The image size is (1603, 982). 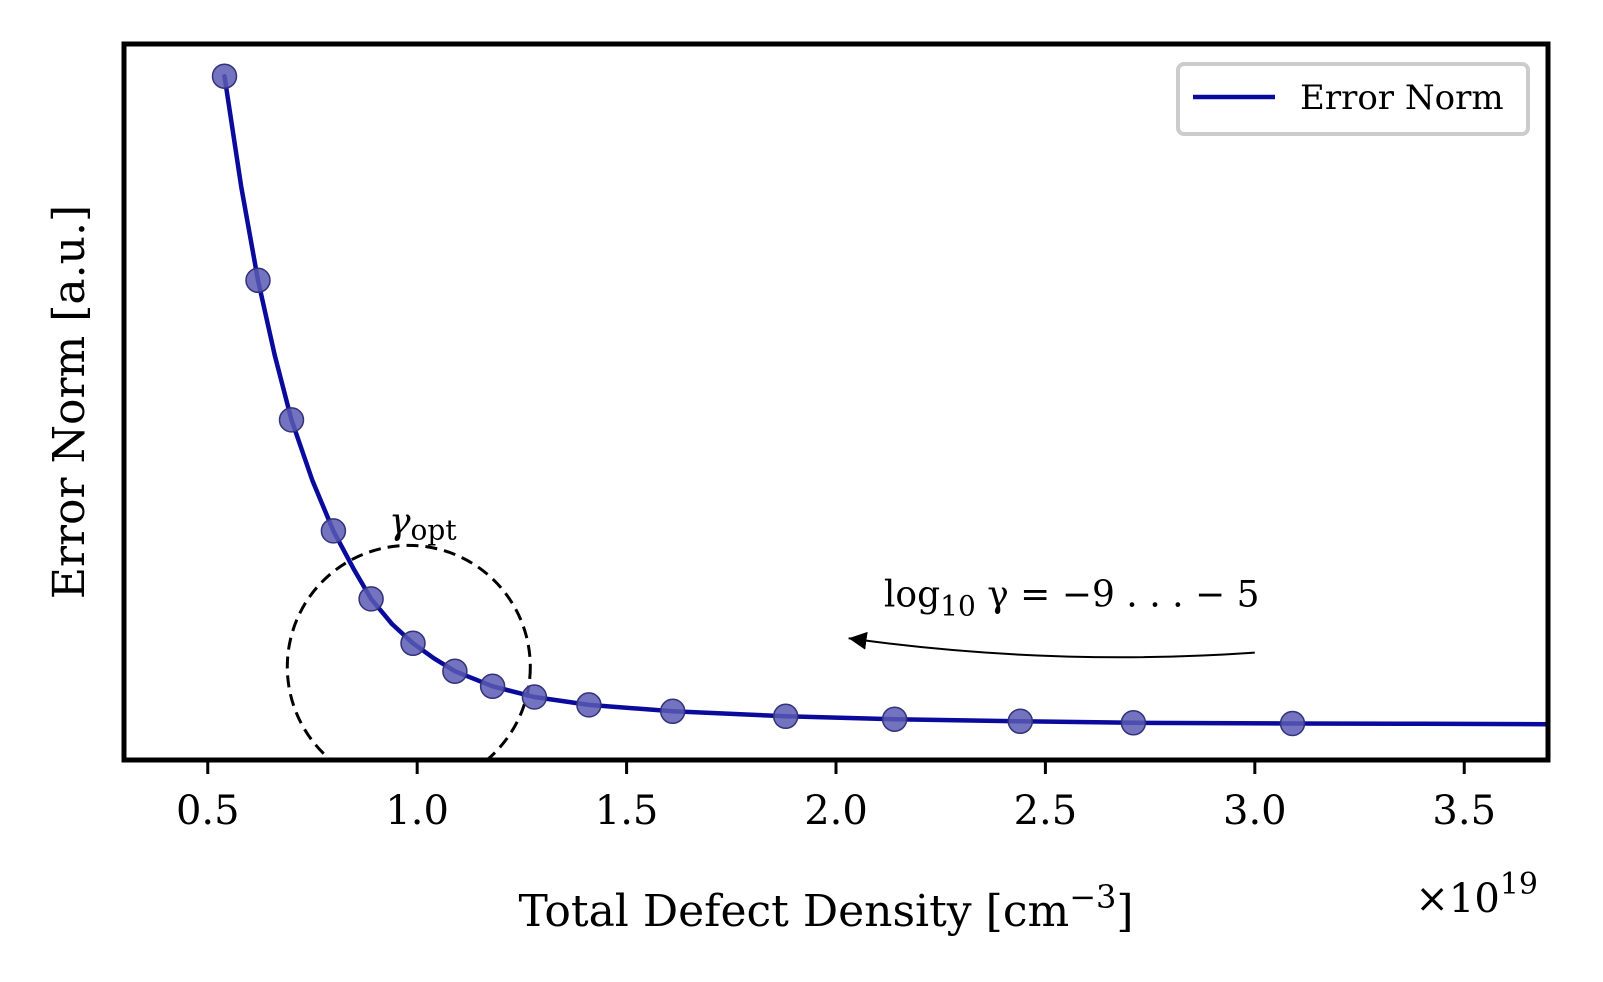 What do you see at coordinates (1476, 894) in the screenshot?
I see `x-axis-multiplier: ×10¹⁹` at bounding box center [1476, 894].